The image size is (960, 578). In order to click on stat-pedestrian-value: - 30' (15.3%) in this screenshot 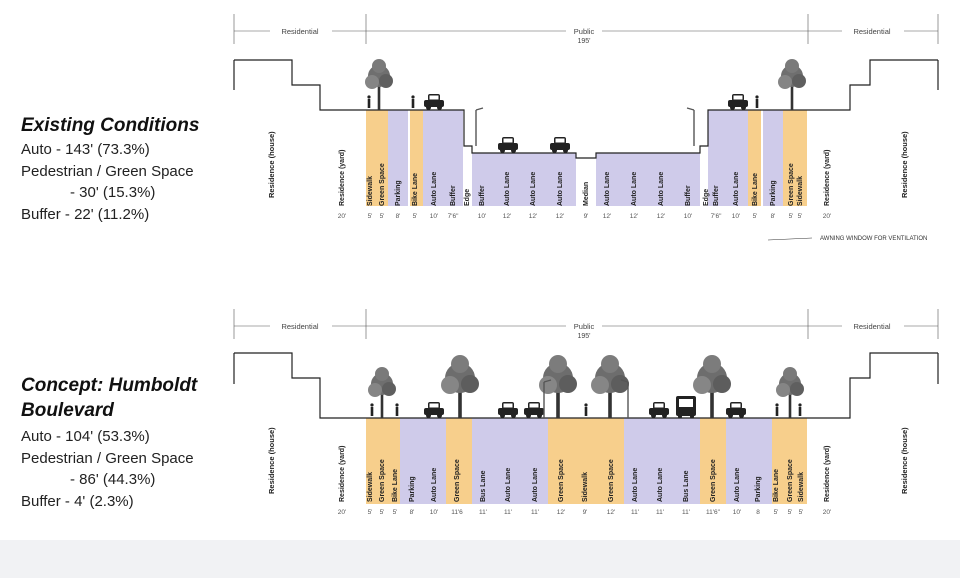, I will do `click(112, 192)`.